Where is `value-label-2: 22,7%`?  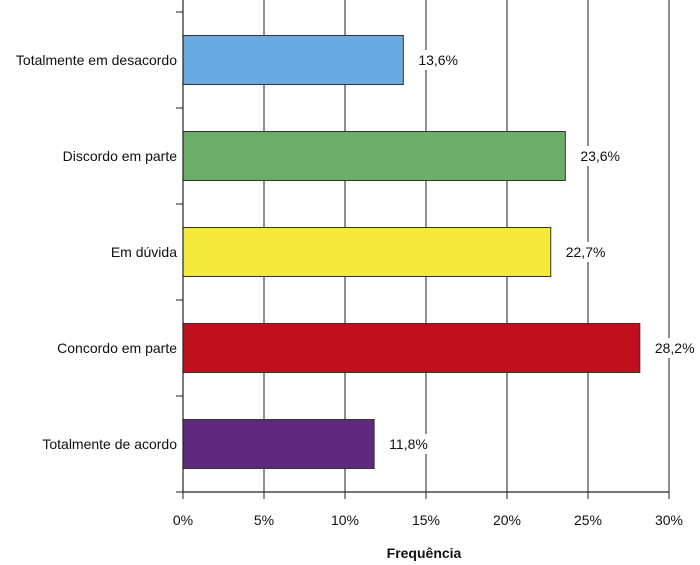
value-label-2: 22,7% is located at coordinates (586, 252).